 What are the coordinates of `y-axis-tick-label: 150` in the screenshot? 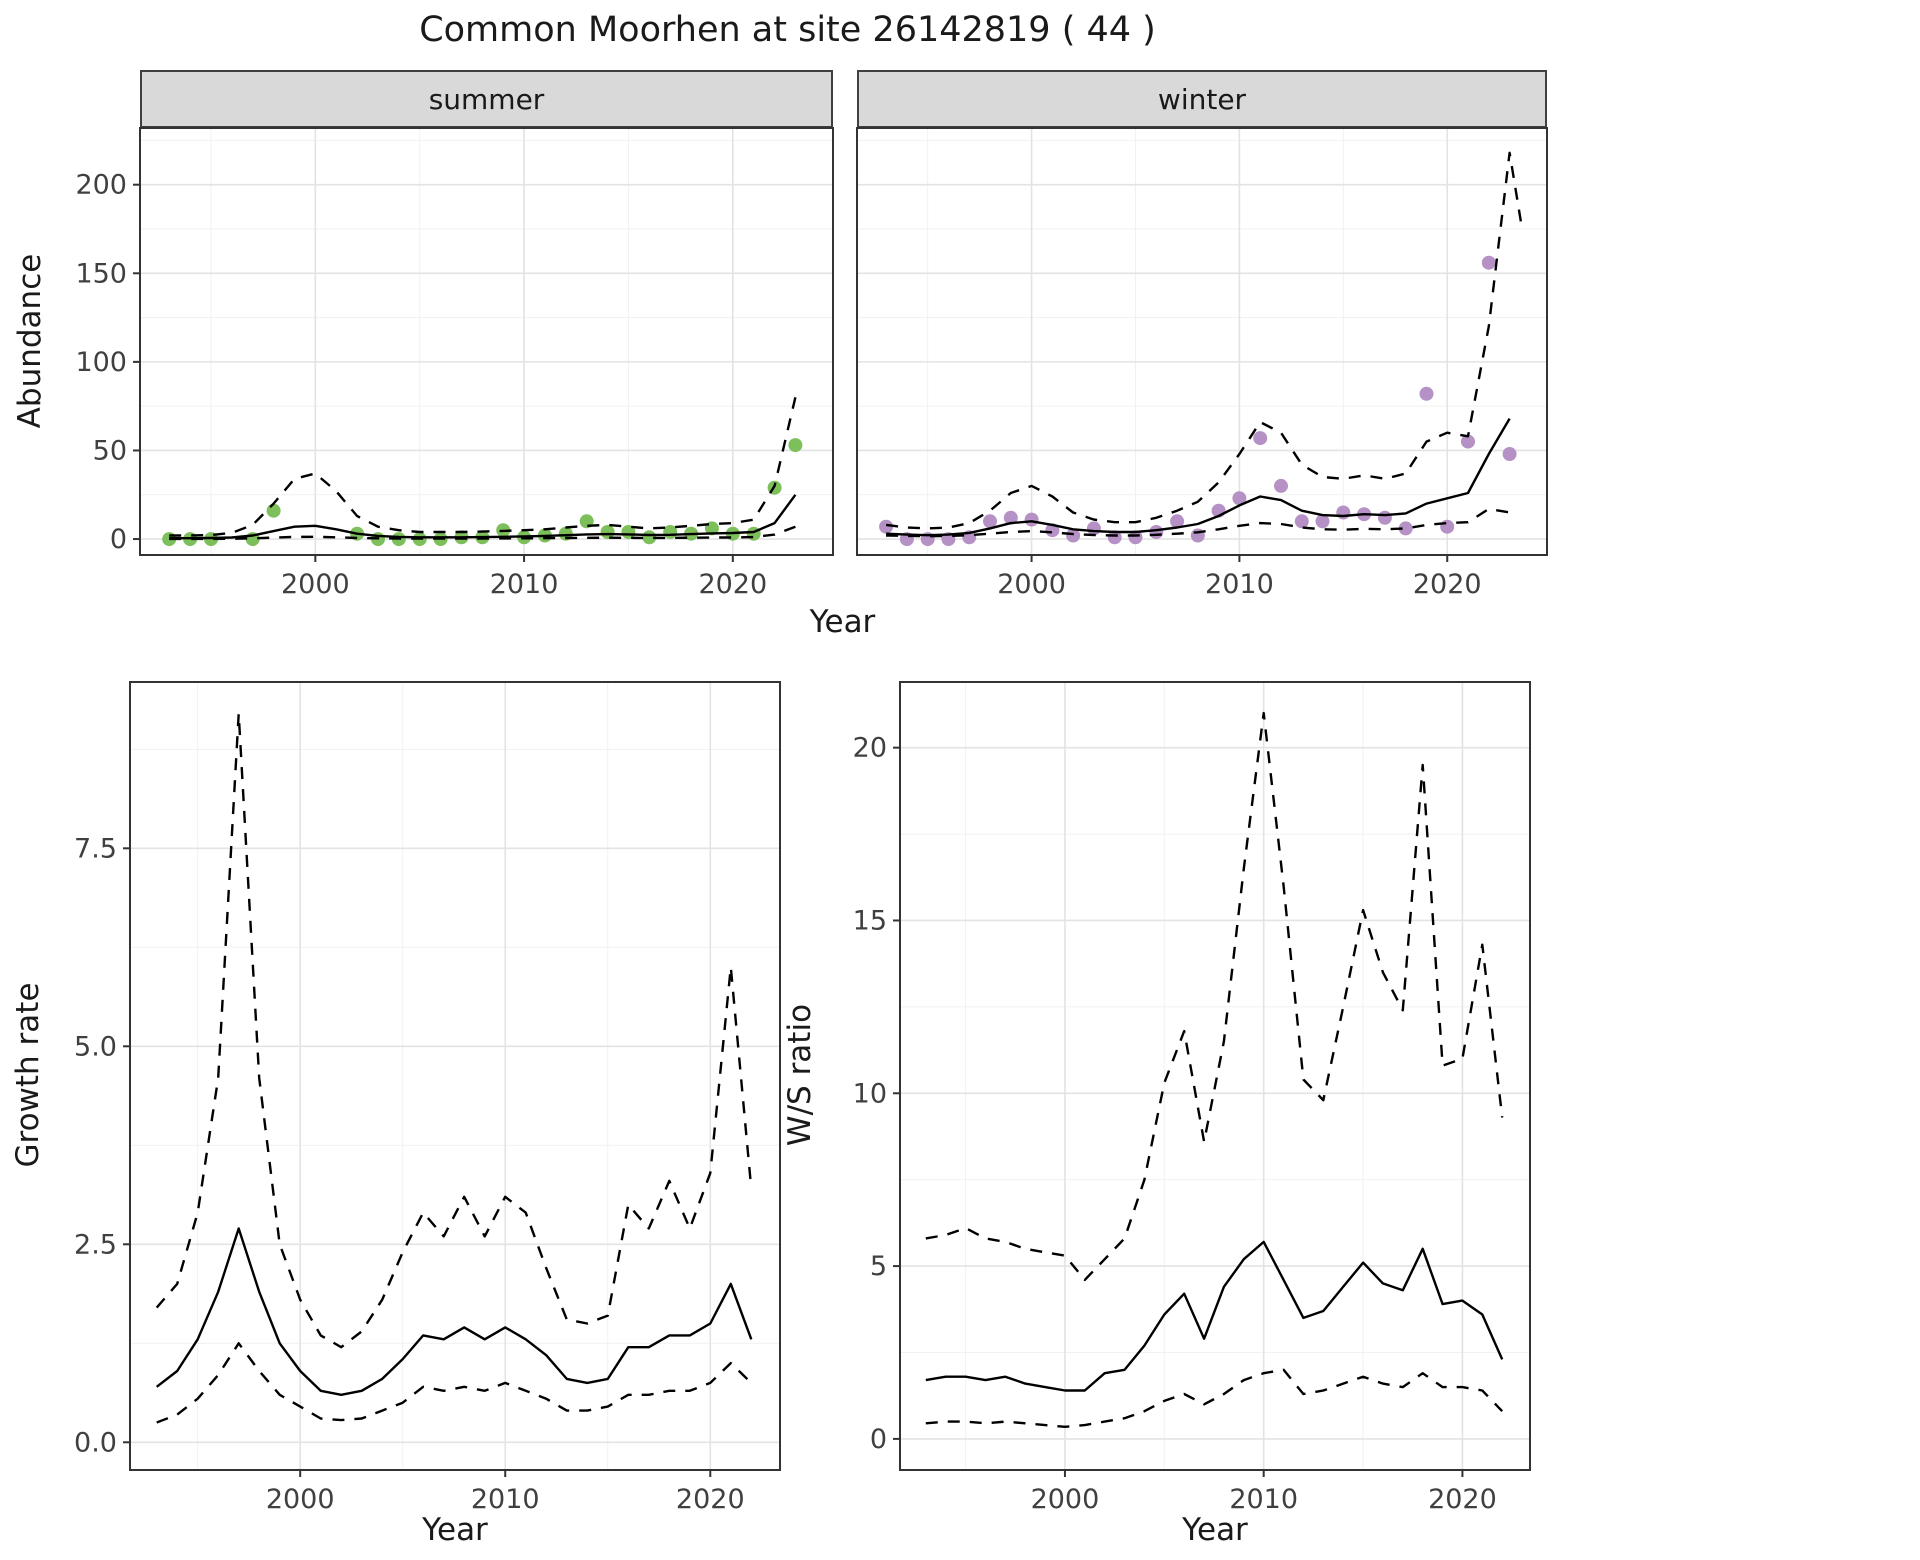 It's located at (101, 273).